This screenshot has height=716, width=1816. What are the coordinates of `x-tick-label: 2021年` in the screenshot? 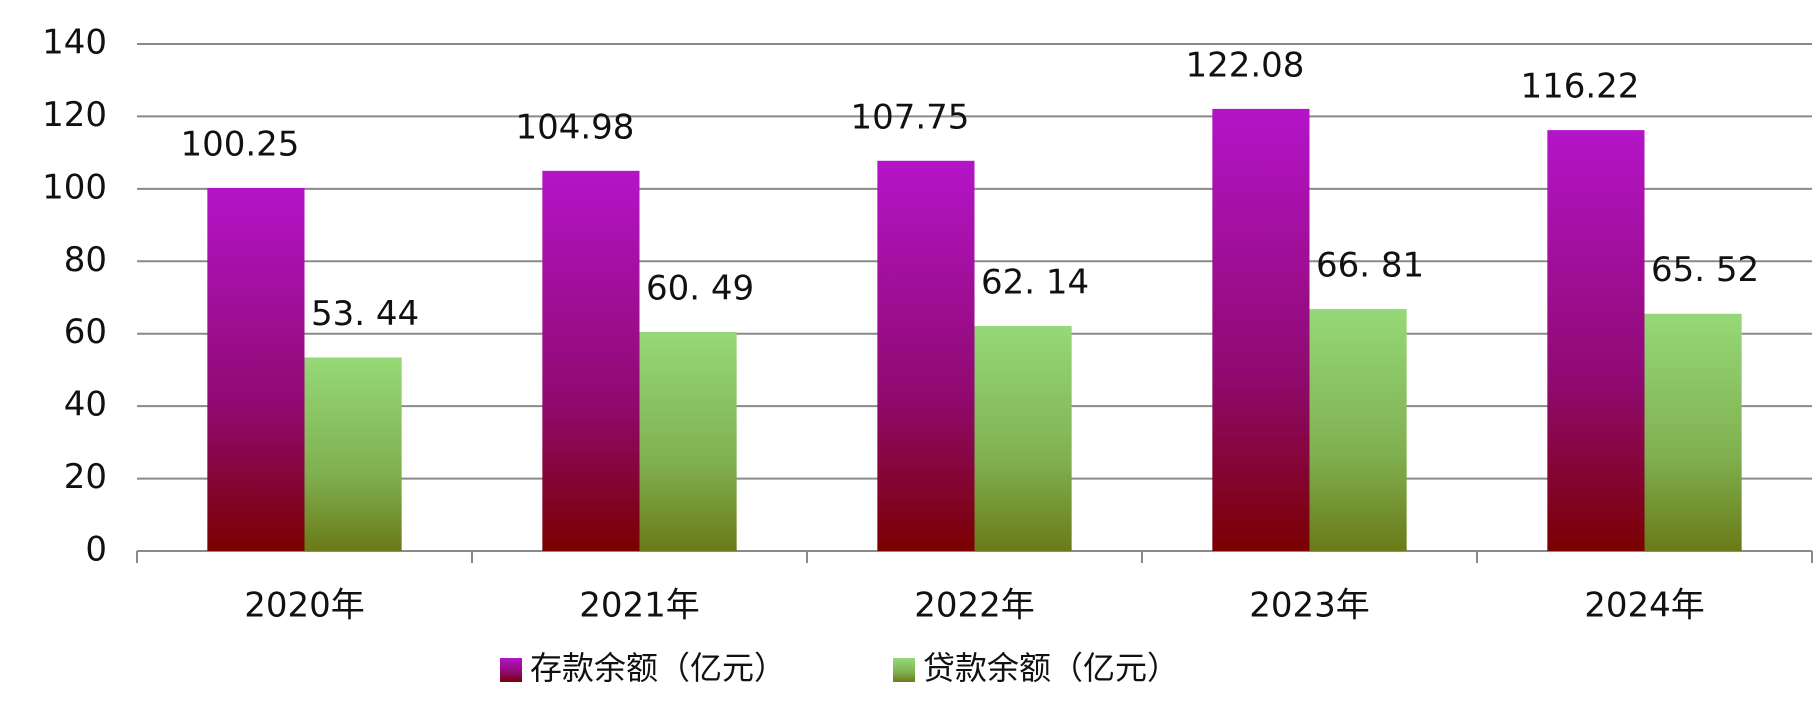 It's located at (639, 606).